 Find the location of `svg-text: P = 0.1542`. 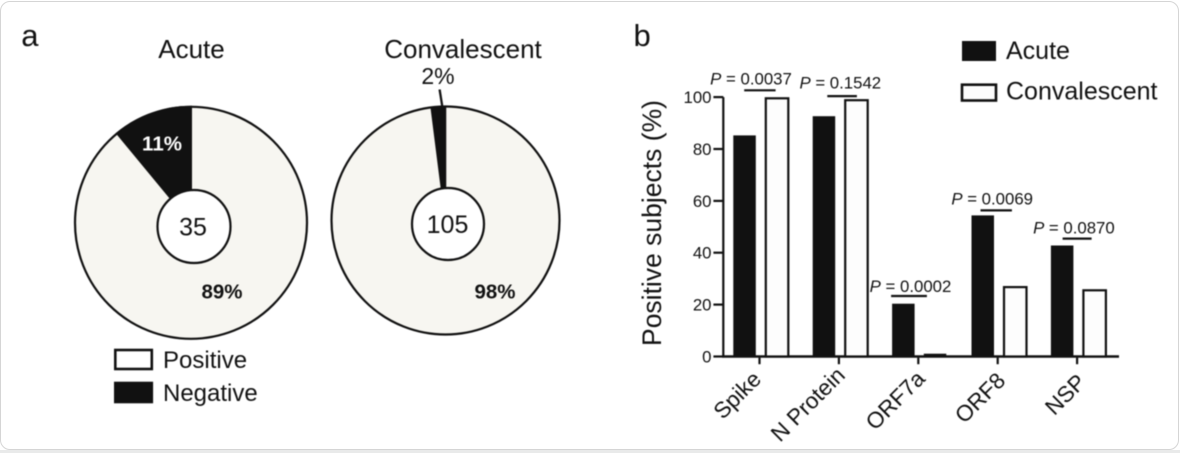

svg-text: P = 0.1542 is located at coordinates (840, 83).